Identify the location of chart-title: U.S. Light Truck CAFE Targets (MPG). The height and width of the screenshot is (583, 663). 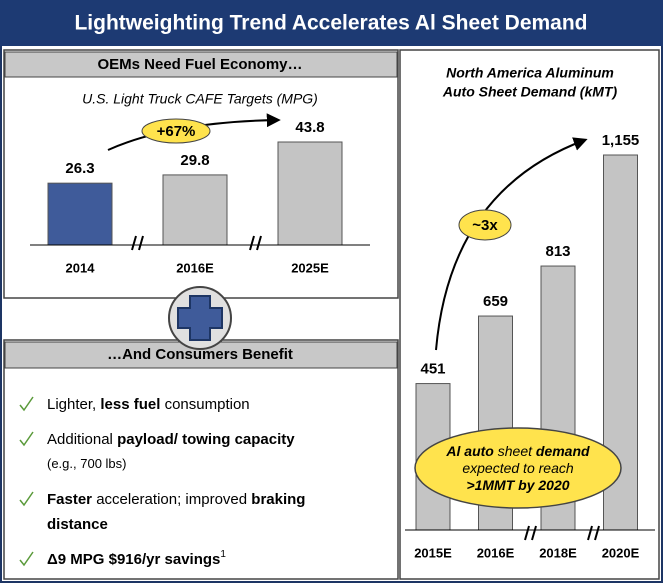
(200, 99).